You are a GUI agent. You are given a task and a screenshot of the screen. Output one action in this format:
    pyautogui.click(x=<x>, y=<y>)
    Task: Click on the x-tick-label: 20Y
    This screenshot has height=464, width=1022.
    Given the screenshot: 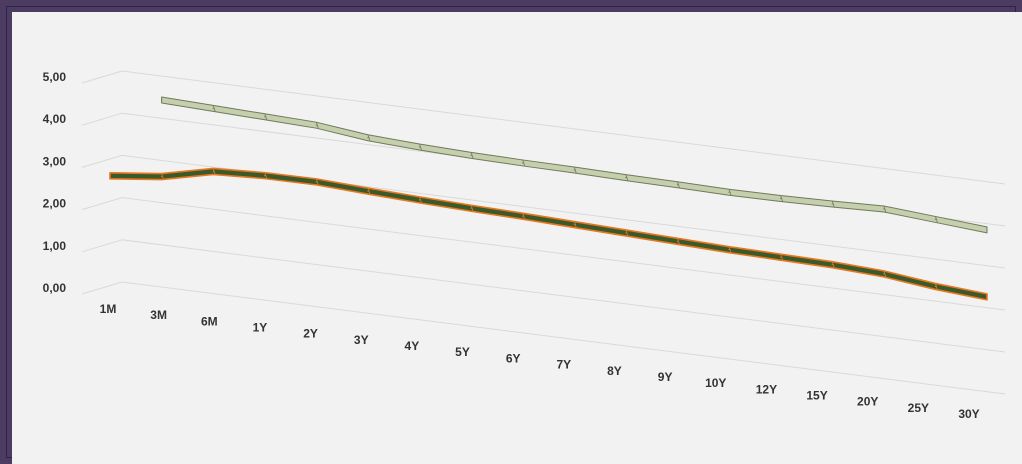 What is the action you would take?
    pyautogui.click(x=867, y=402)
    